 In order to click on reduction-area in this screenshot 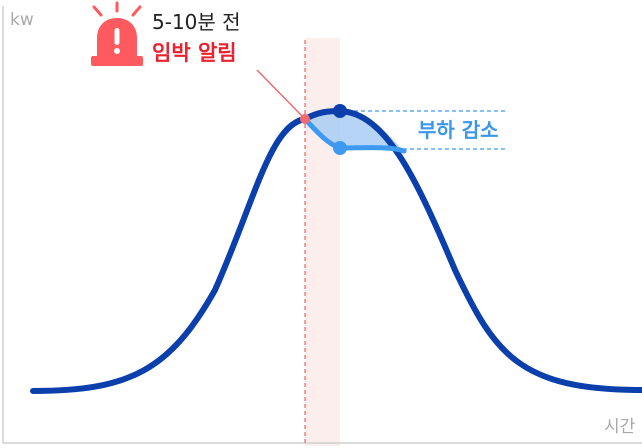, I will do `click(353, 130)`.